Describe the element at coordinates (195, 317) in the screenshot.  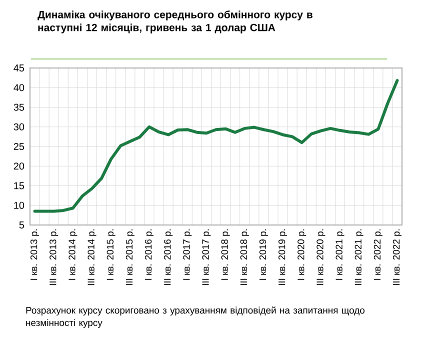
I see `text: Розрахунок курсу скориговано з урахуванням відповідей на запитання щодо незмінності курсу` at that location.